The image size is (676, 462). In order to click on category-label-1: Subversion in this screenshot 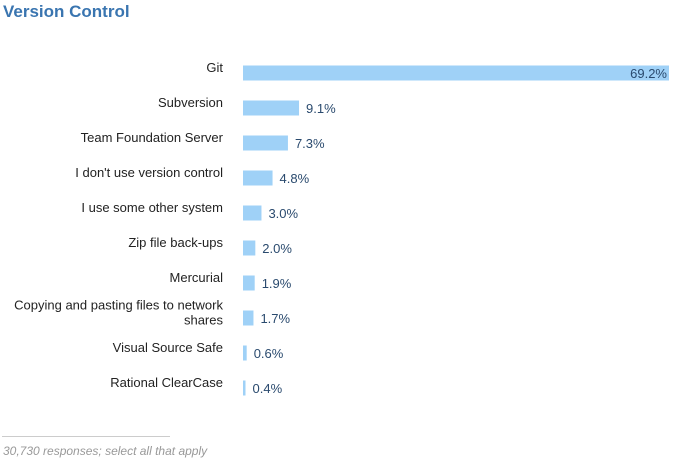, I will do `click(190, 102)`.